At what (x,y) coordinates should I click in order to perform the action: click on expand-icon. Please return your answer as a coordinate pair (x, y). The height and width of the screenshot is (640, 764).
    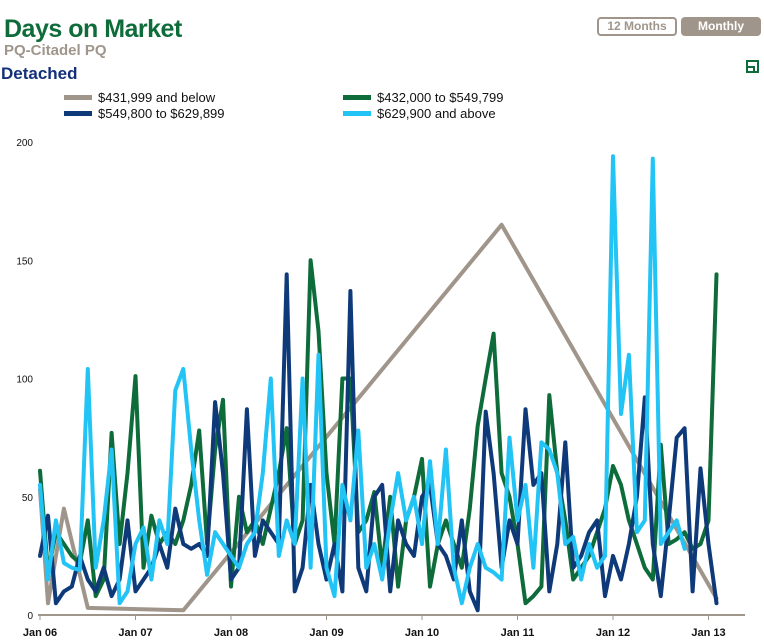
    Looking at the image, I should click on (752, 66).